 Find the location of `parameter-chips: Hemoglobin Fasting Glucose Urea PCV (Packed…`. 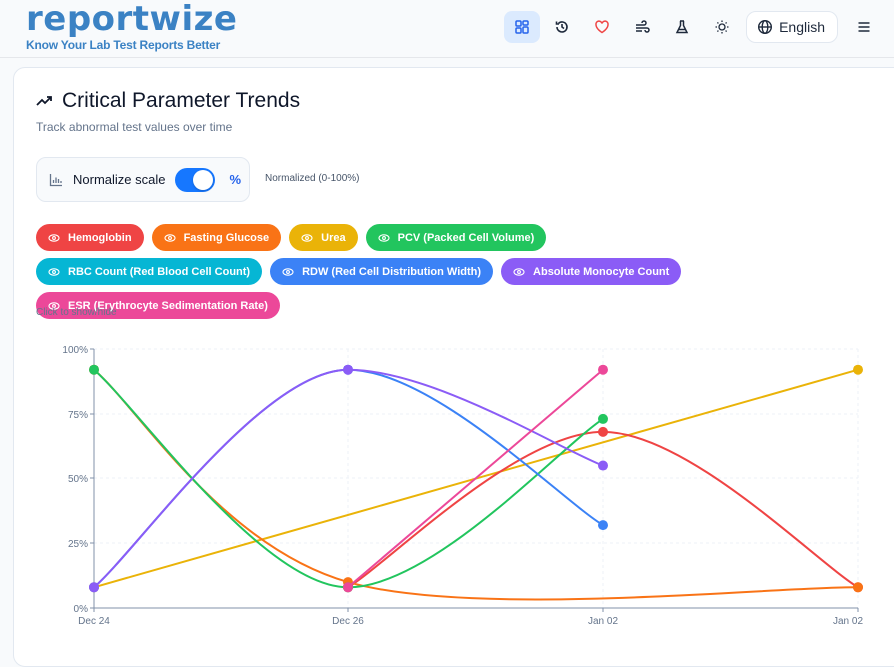

parameter-chips: Hemoglobin Fasting Glucose Urea PCV (Packed… is located at coordinates (396, 271).